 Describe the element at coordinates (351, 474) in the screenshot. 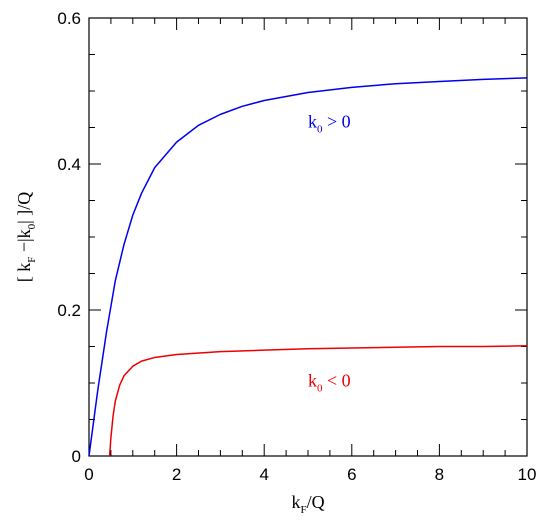

I see `x-tick-label: 6` at that location.